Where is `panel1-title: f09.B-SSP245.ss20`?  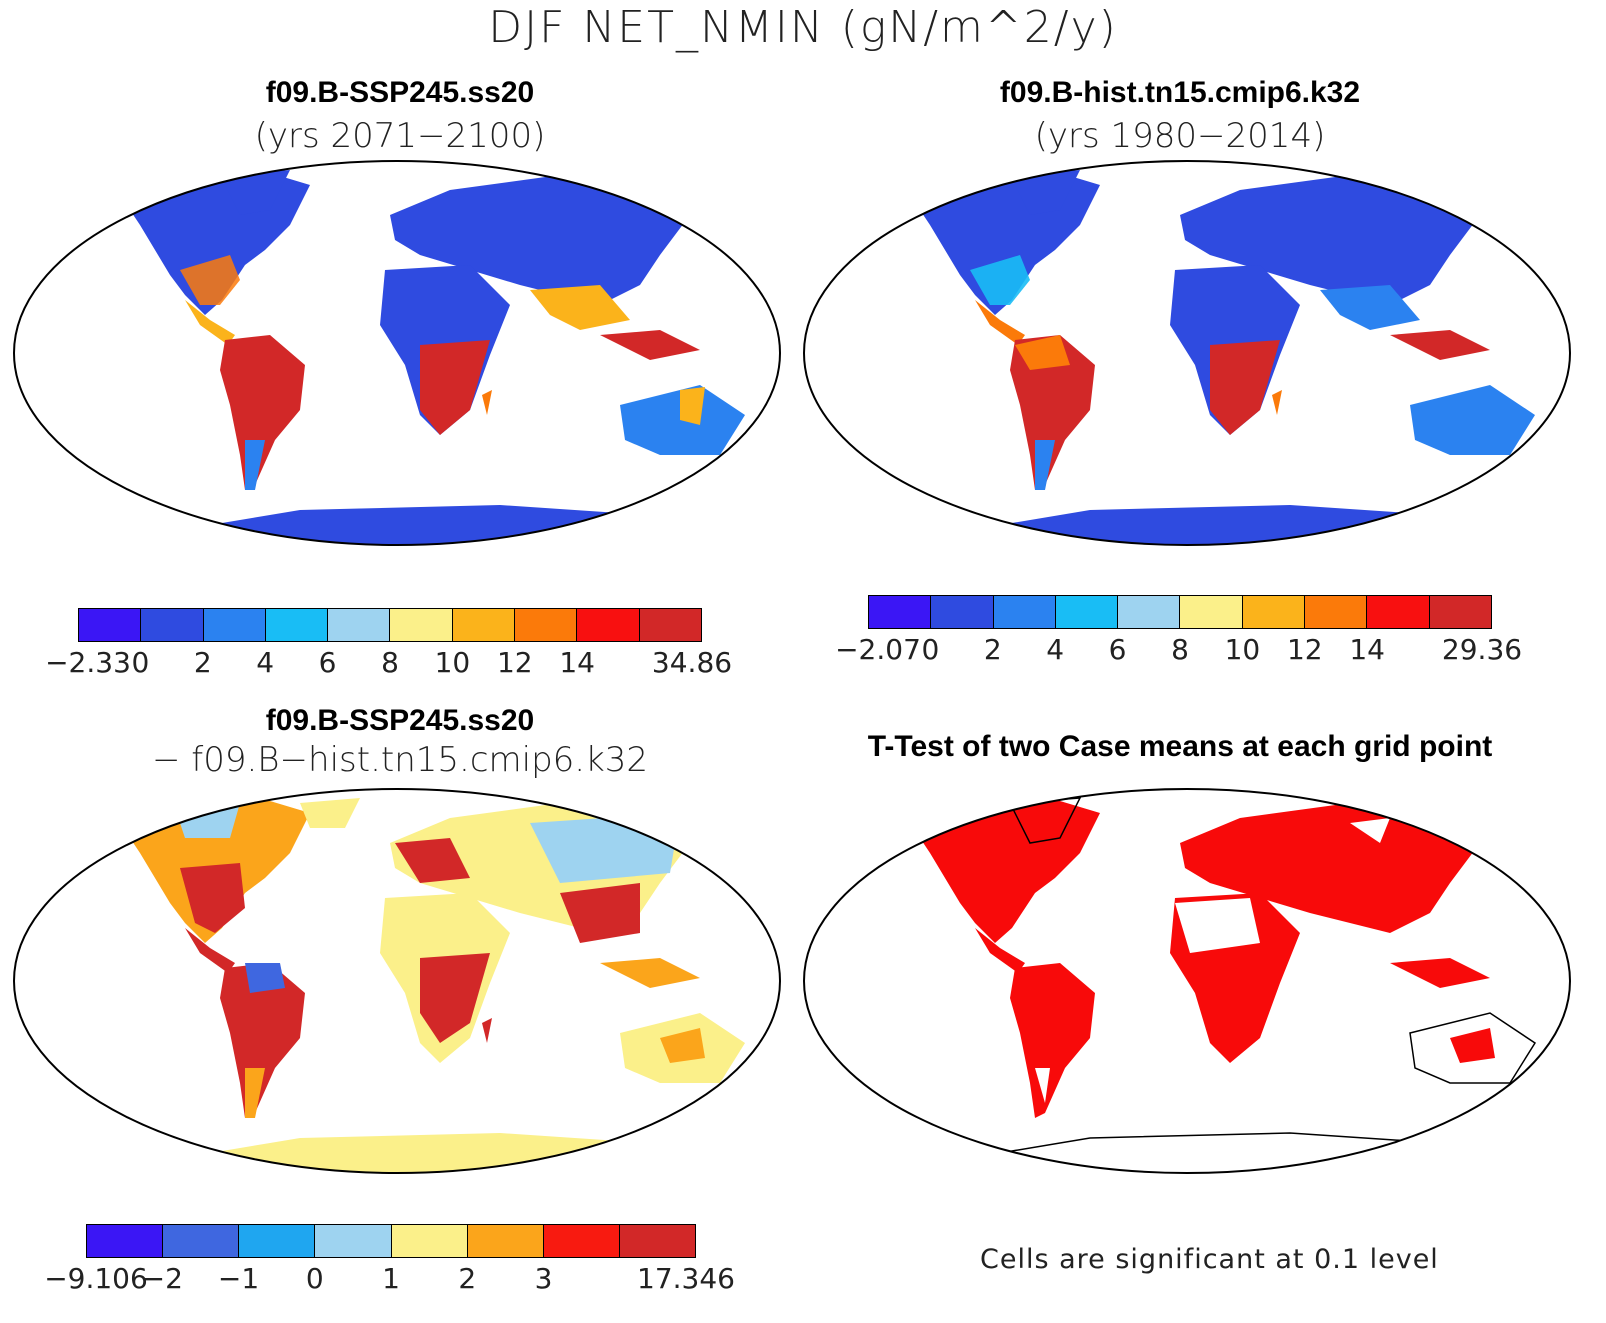
panel1-title: f09.B-SSP245.ss20 is located at coordinates (400, 92).